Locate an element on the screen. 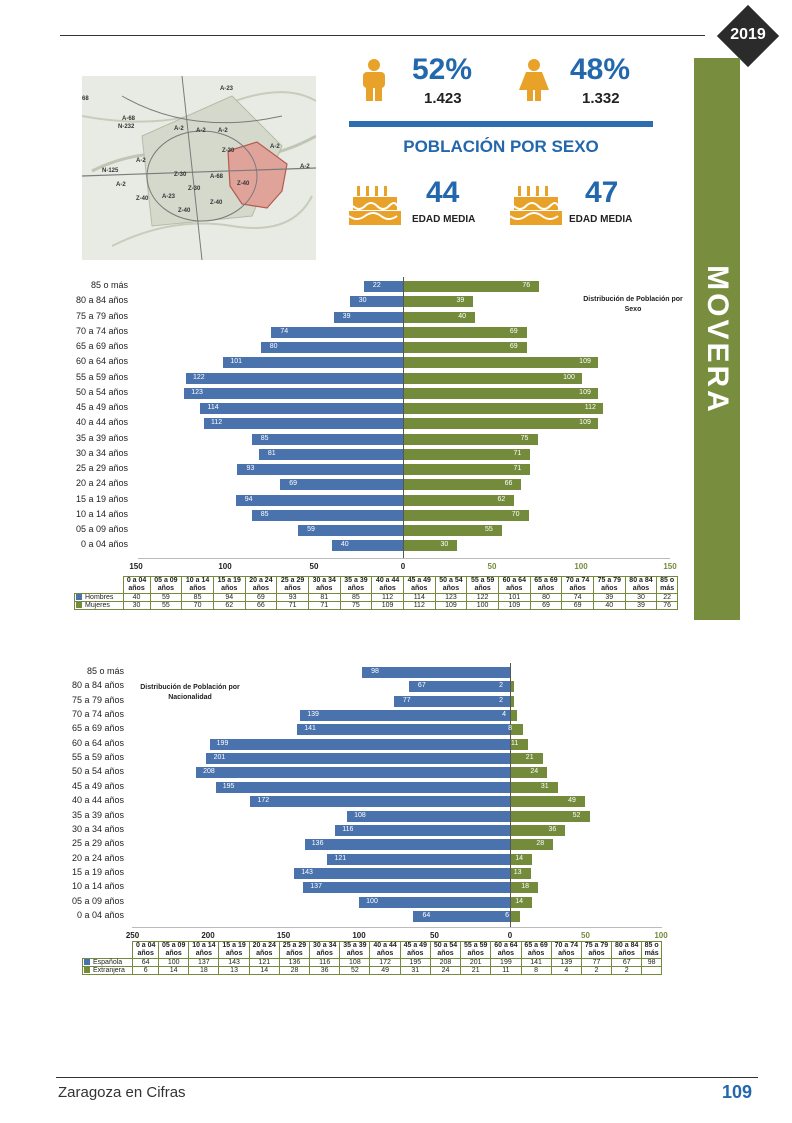  bar-value: 201 is located at coordinates (219, 758).